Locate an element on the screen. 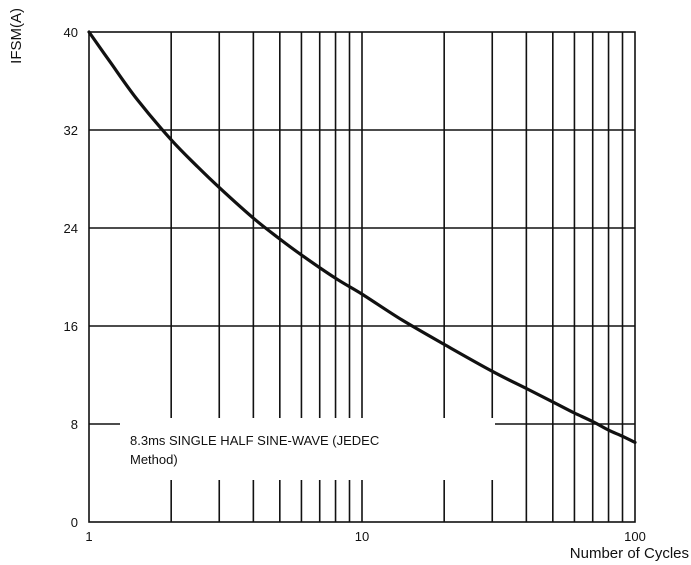  annotation-line-1: 8.3ms SINGLE HALF SINE-WAVE (JEDEC is located at coordinates (254, 440).